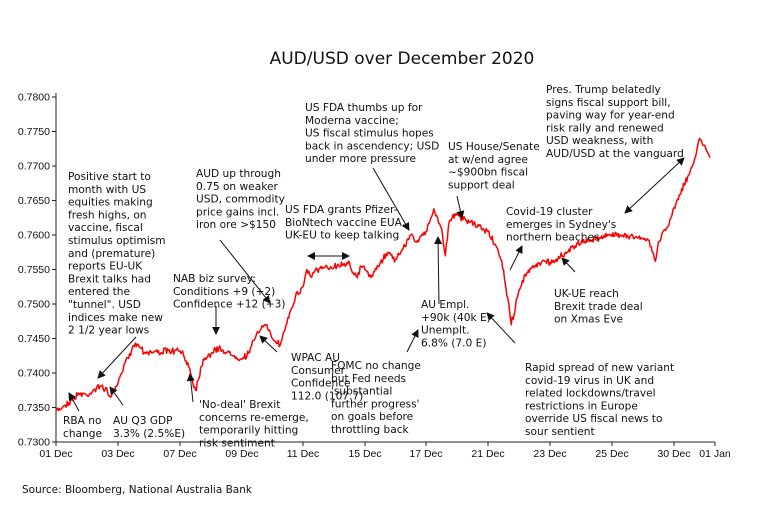  What do you see at coordinates (241, 454) in the screenshot?
I see `x-tick-label: 09 Dec` at bounding box center [241, 454].